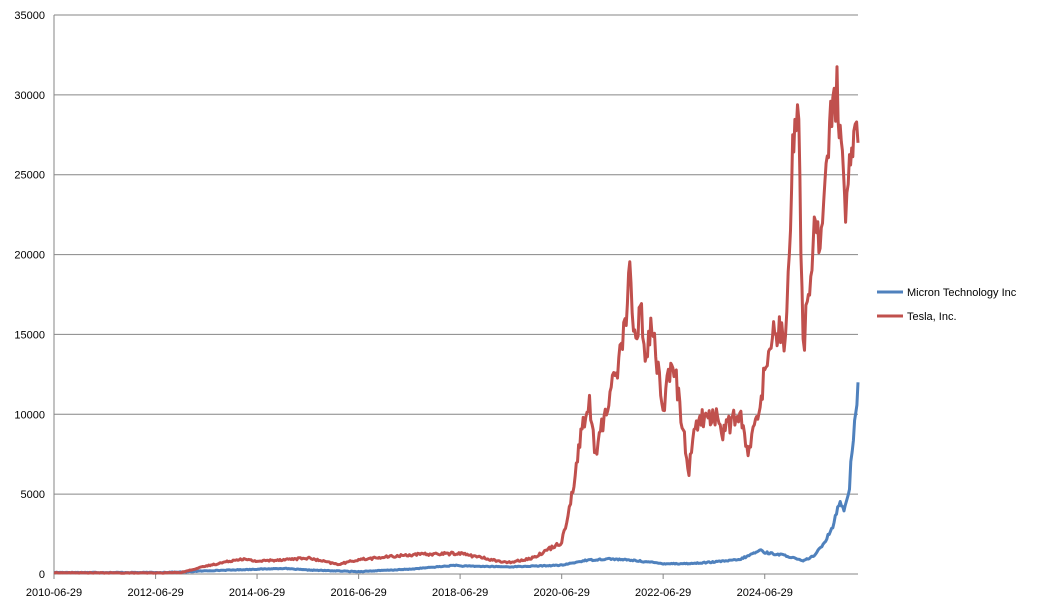 Image resolution: width=1043 pixels, height=613 pixels. What do you see at coordinates (155, 593) in the screenshot?
I see `x-tick-label: 2012-06-29` at bounding box center [155, 593].